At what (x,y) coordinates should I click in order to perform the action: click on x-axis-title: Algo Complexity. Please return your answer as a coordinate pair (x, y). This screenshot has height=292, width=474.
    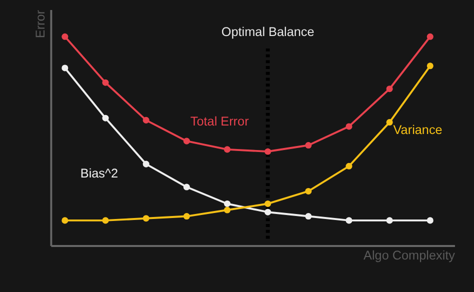
    Looking at the image, I should click on (410, 255).